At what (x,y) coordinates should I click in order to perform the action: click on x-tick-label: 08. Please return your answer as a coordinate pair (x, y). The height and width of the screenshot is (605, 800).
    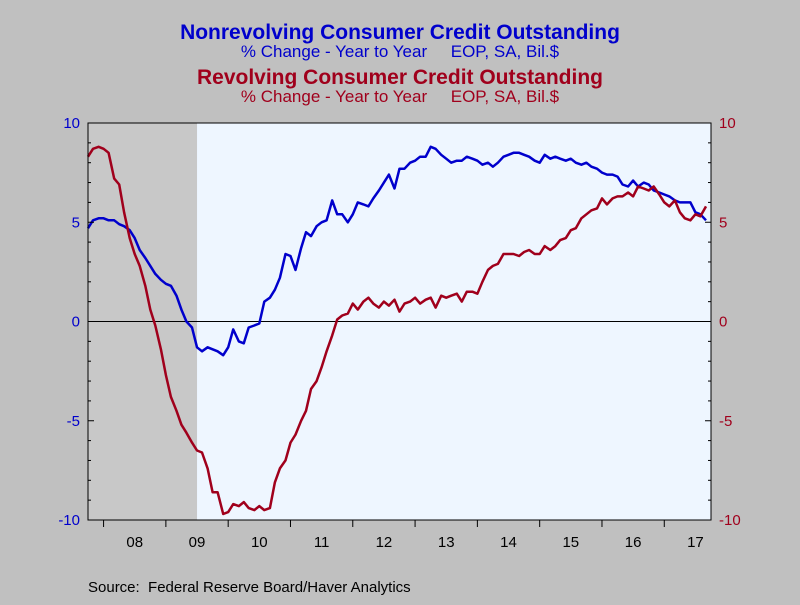
    Looking at the image, I should click on (134, 542).